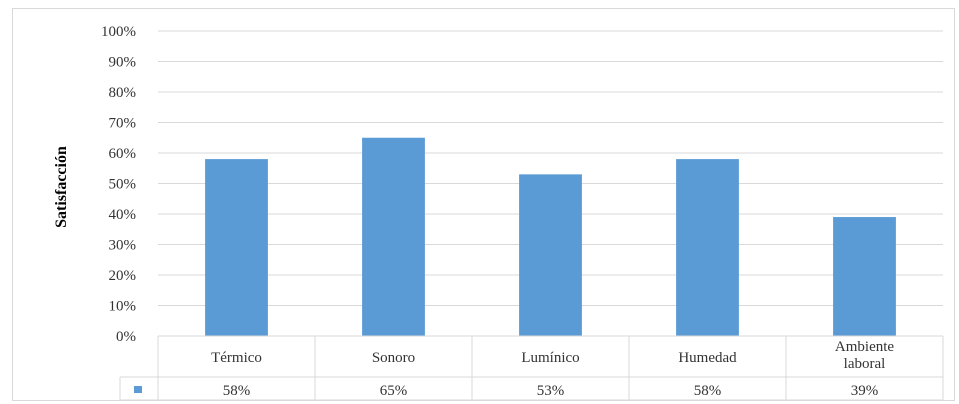  I want to click on value-label: 65%, so click(394, 391).